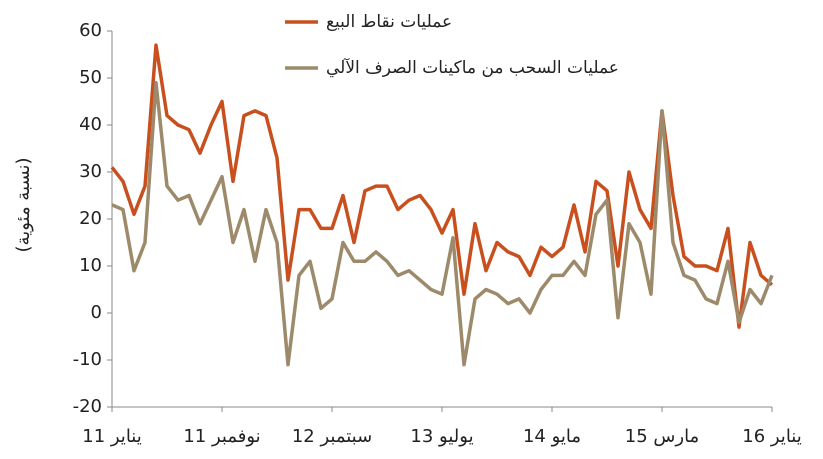 The height and width of the screenshot is (459, 823). I want to click on y-tick-label: -20, so click(87, 406).